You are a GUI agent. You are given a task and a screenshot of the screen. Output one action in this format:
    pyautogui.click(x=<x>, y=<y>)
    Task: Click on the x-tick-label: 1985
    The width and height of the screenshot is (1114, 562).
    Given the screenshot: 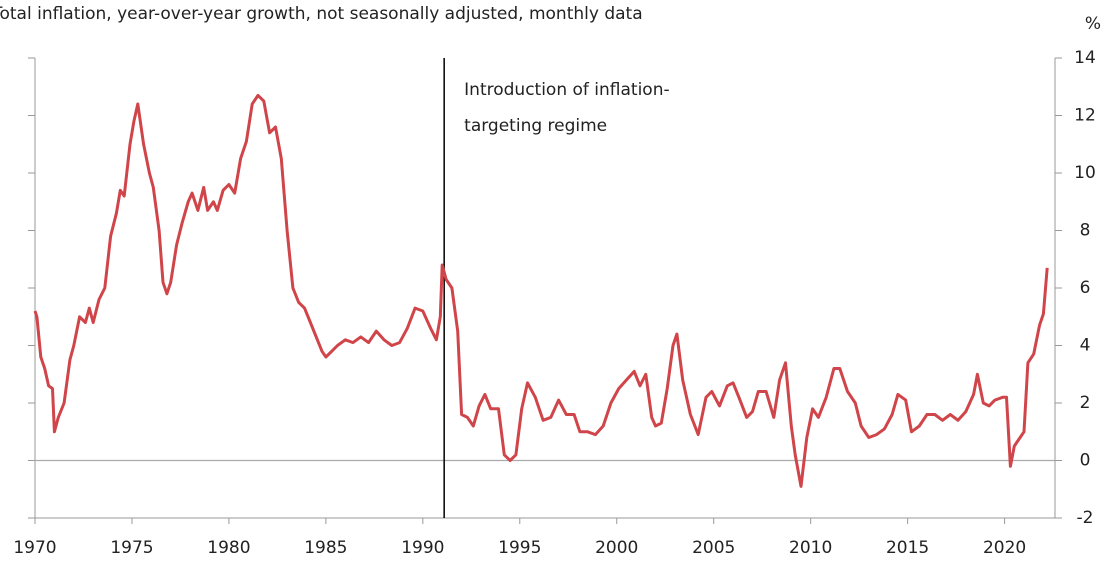 What is the action you would take?
    pyautogui.click(x=325, y=548)
    